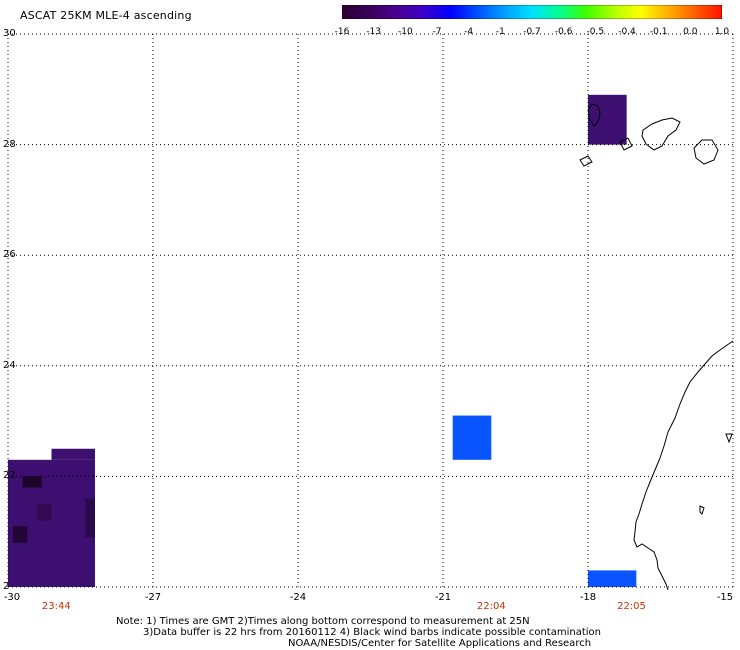 Image resolution: width=740 pixels, height=650 pixels. Describe the element at coordinates (153, 597) in the screenshot. I see `lon-tick-label: -27` at that location.